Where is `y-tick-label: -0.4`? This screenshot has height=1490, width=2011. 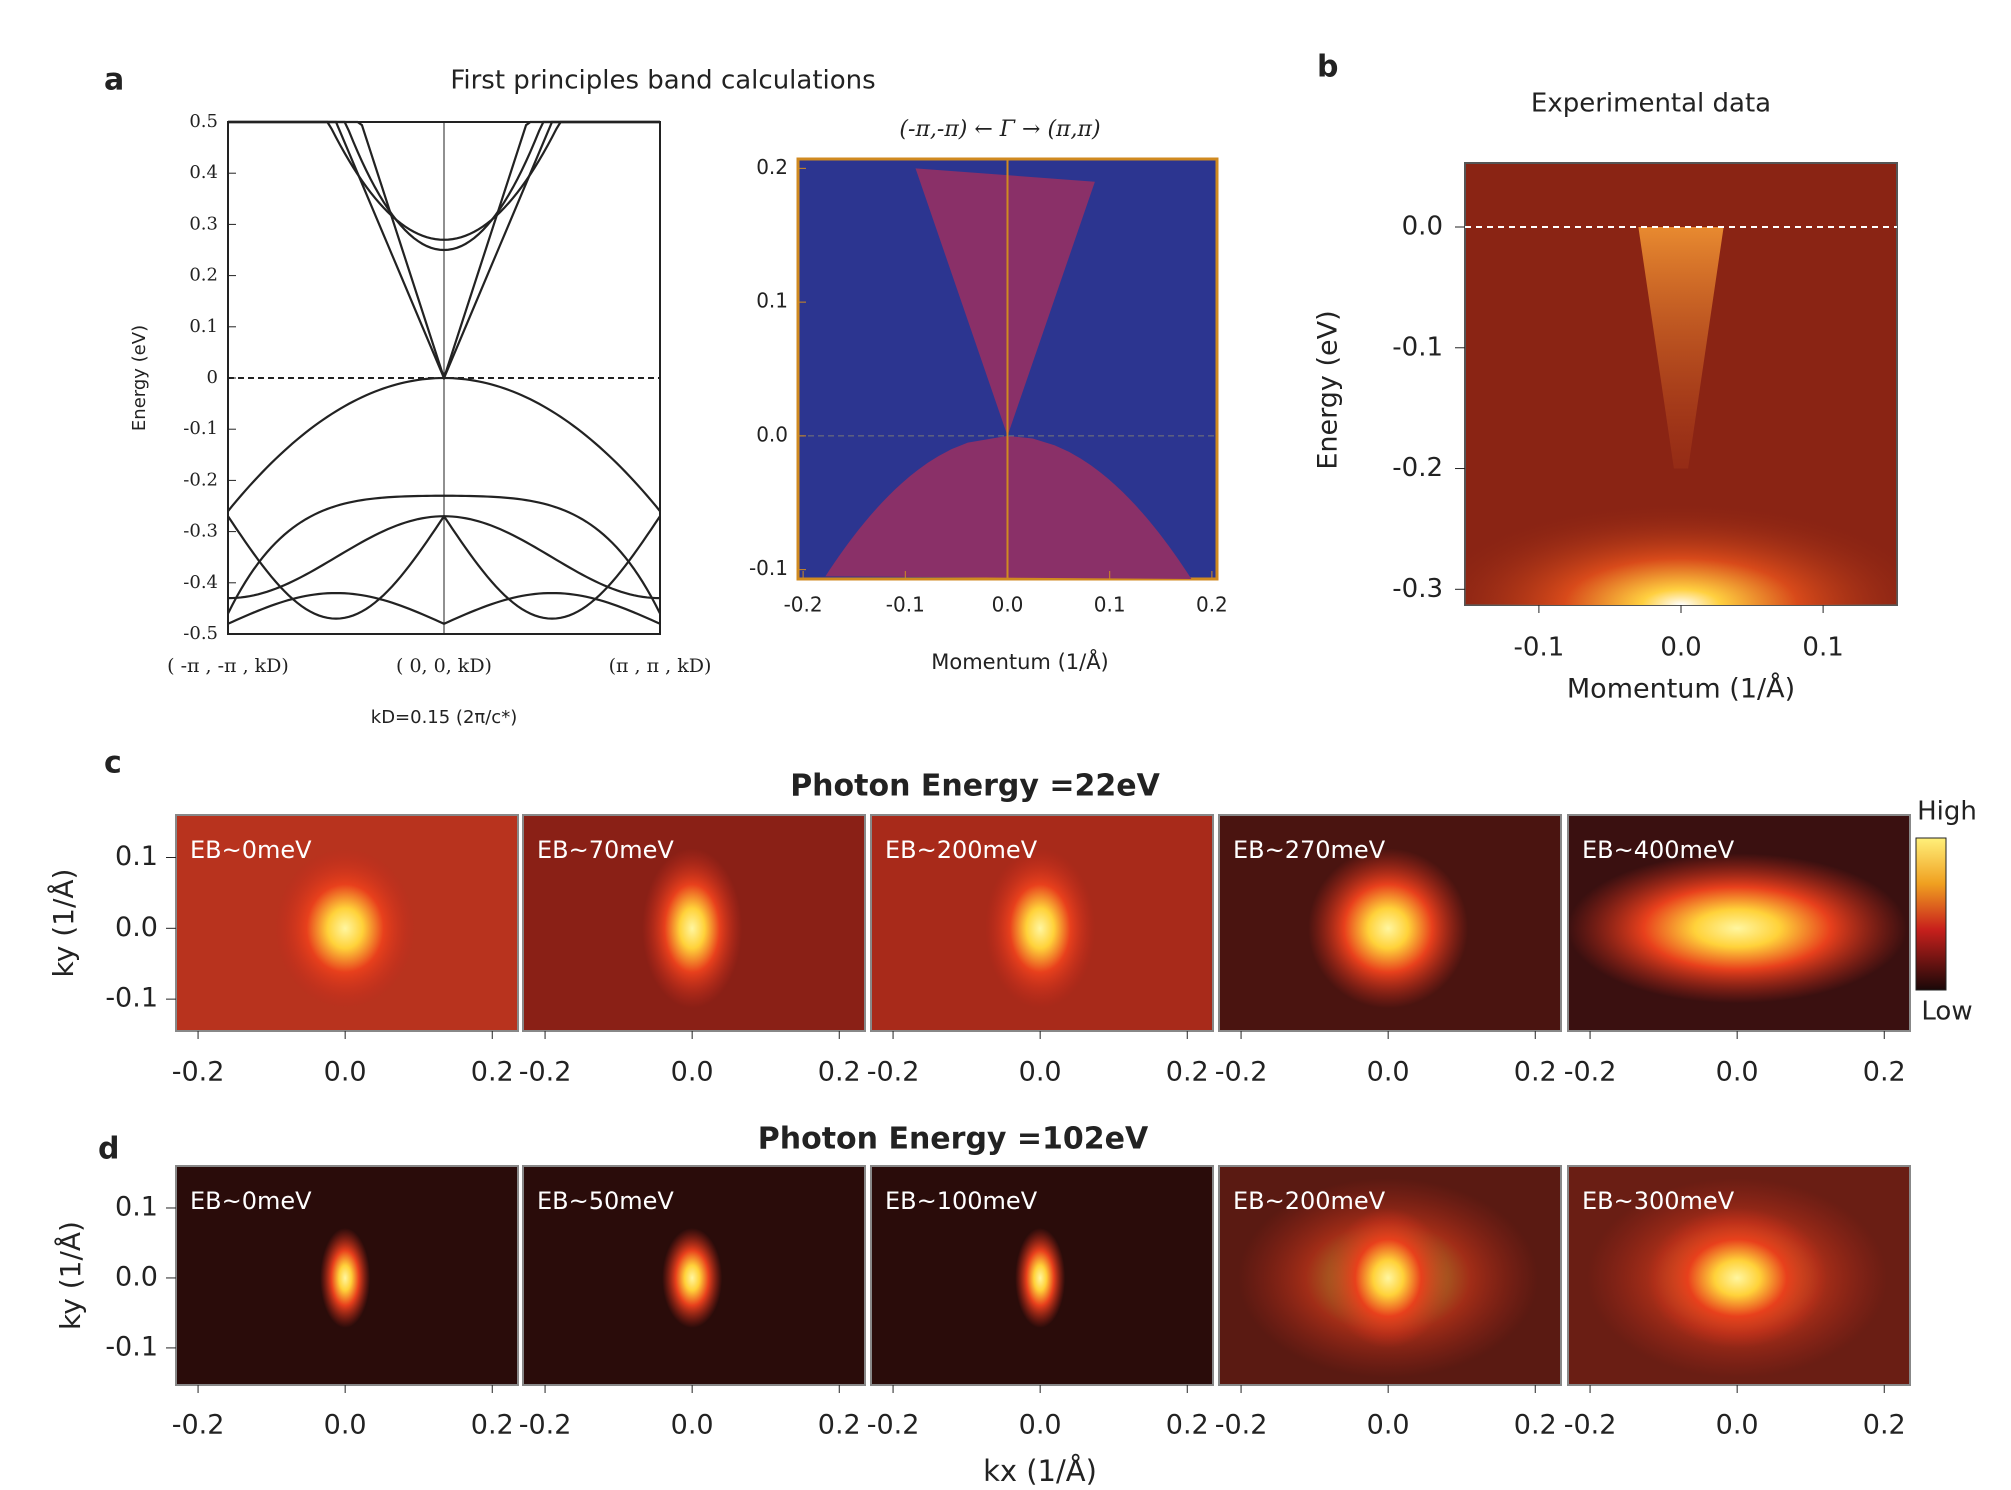 y-tick-label: -0.4 is located at coordinates (200, 582).